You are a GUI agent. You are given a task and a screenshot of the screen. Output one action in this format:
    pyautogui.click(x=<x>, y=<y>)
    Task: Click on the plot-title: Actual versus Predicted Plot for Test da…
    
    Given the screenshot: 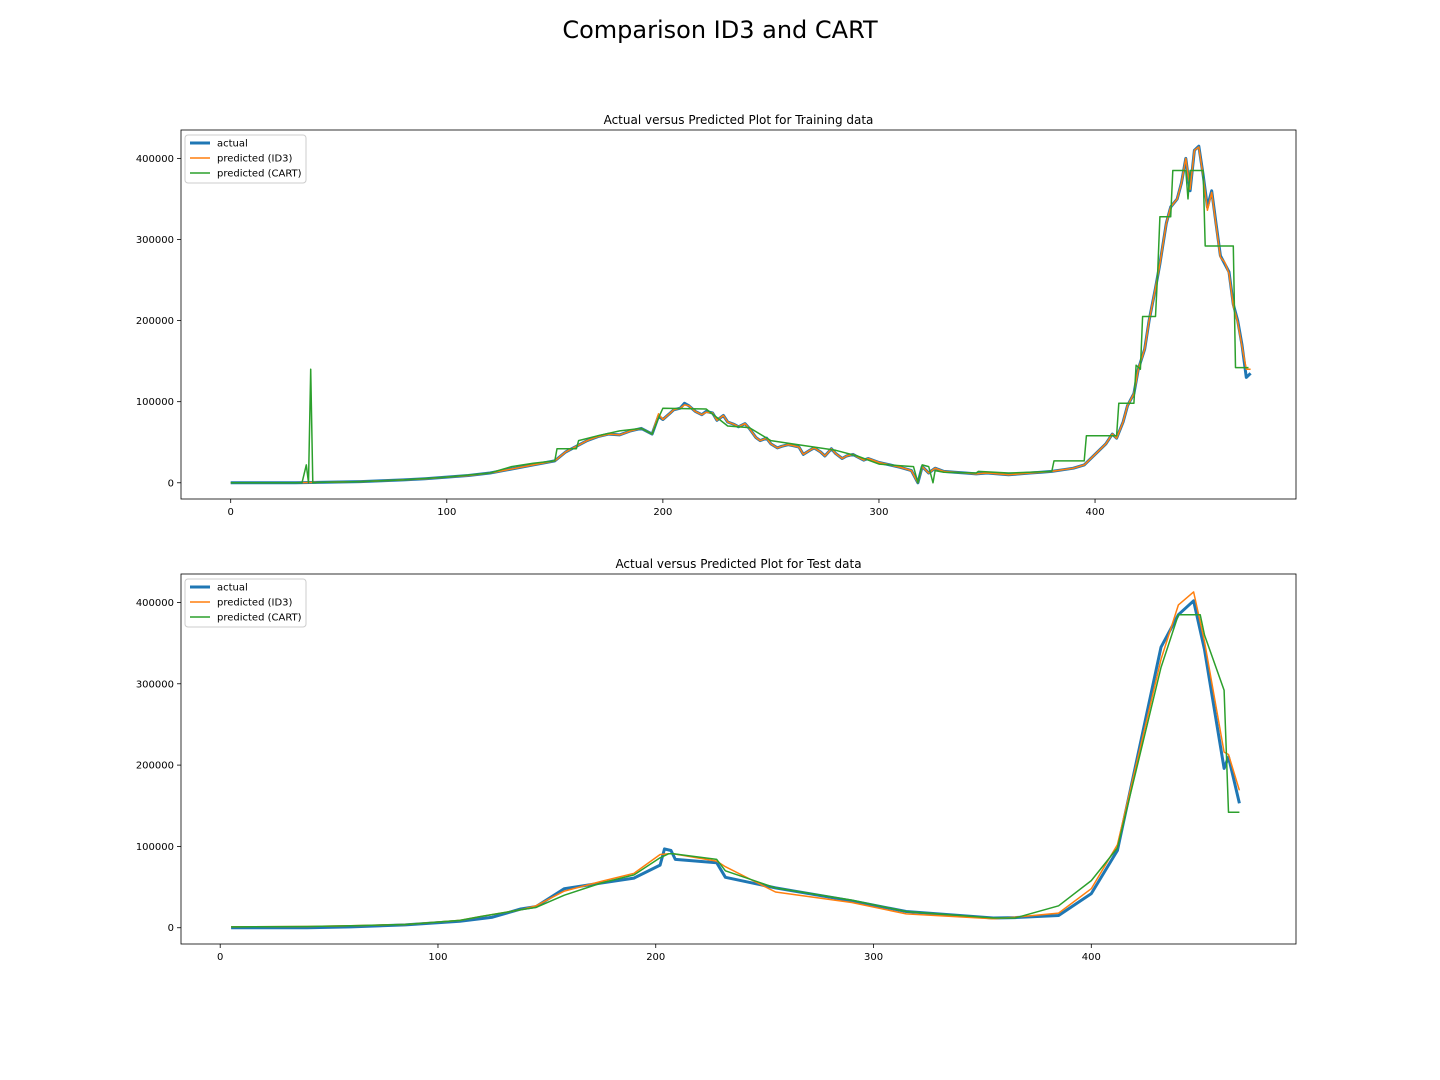 What is the action you would take?
    pyautogui.click(x=738, y=564)
    